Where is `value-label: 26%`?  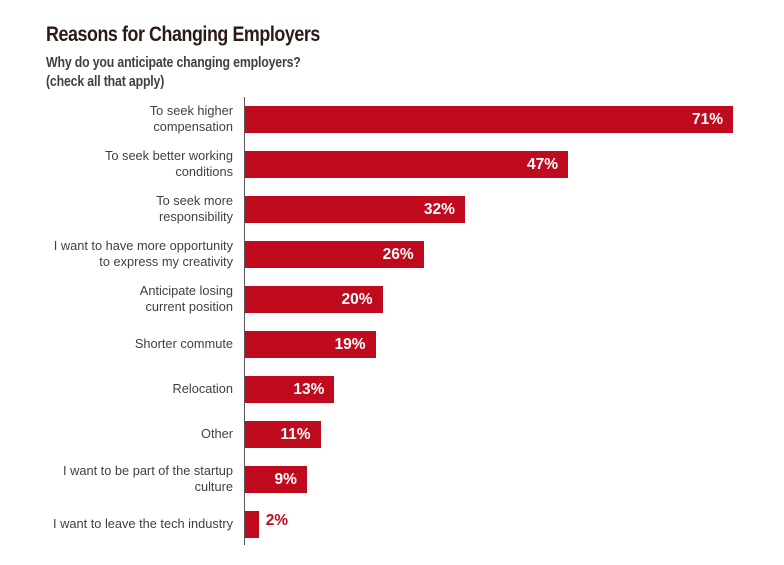
value-label: 26% is located at coordinates (398, 255).